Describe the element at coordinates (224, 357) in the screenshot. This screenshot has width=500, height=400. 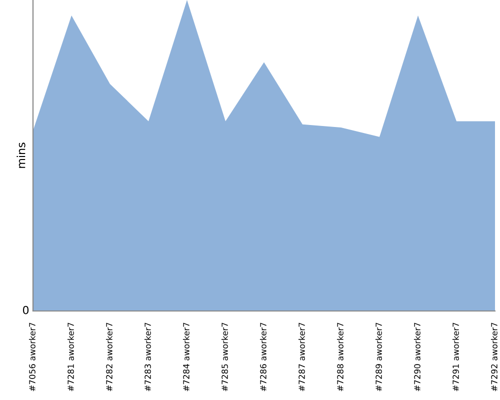
I see `x-tick-label: #7285 aworker7` at that location.